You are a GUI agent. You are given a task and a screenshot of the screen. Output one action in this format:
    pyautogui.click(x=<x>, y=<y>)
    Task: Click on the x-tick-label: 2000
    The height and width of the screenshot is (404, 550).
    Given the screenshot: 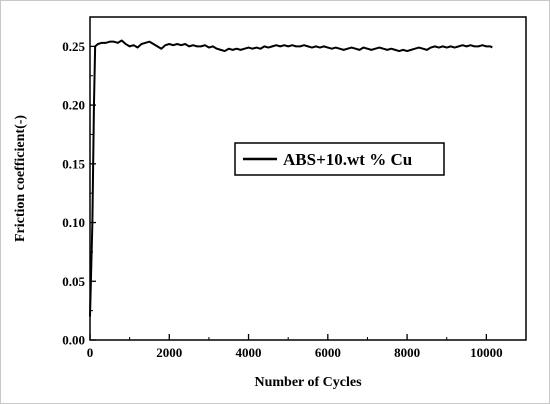 What is the action you would take?
    pyautogui.click(x=169, y=352)
    